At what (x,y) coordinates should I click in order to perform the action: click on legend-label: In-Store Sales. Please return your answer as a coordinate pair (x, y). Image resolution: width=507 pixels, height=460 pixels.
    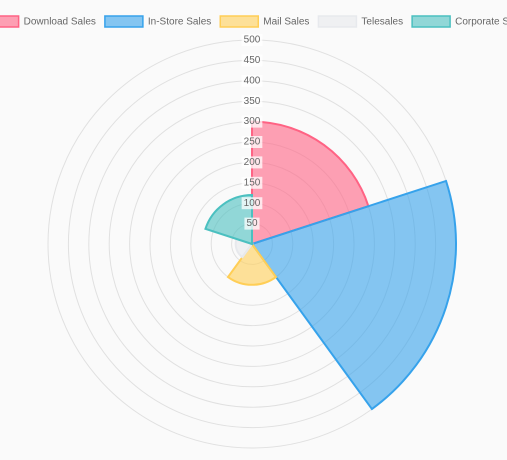
    Looking at the image, I should click on (179, 22).